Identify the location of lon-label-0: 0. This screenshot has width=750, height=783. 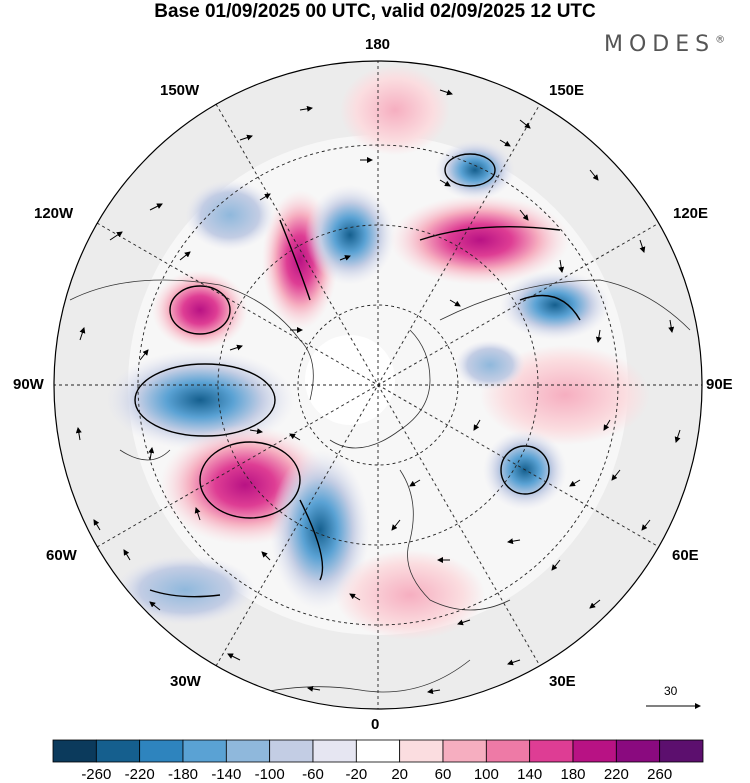
(375, 724).